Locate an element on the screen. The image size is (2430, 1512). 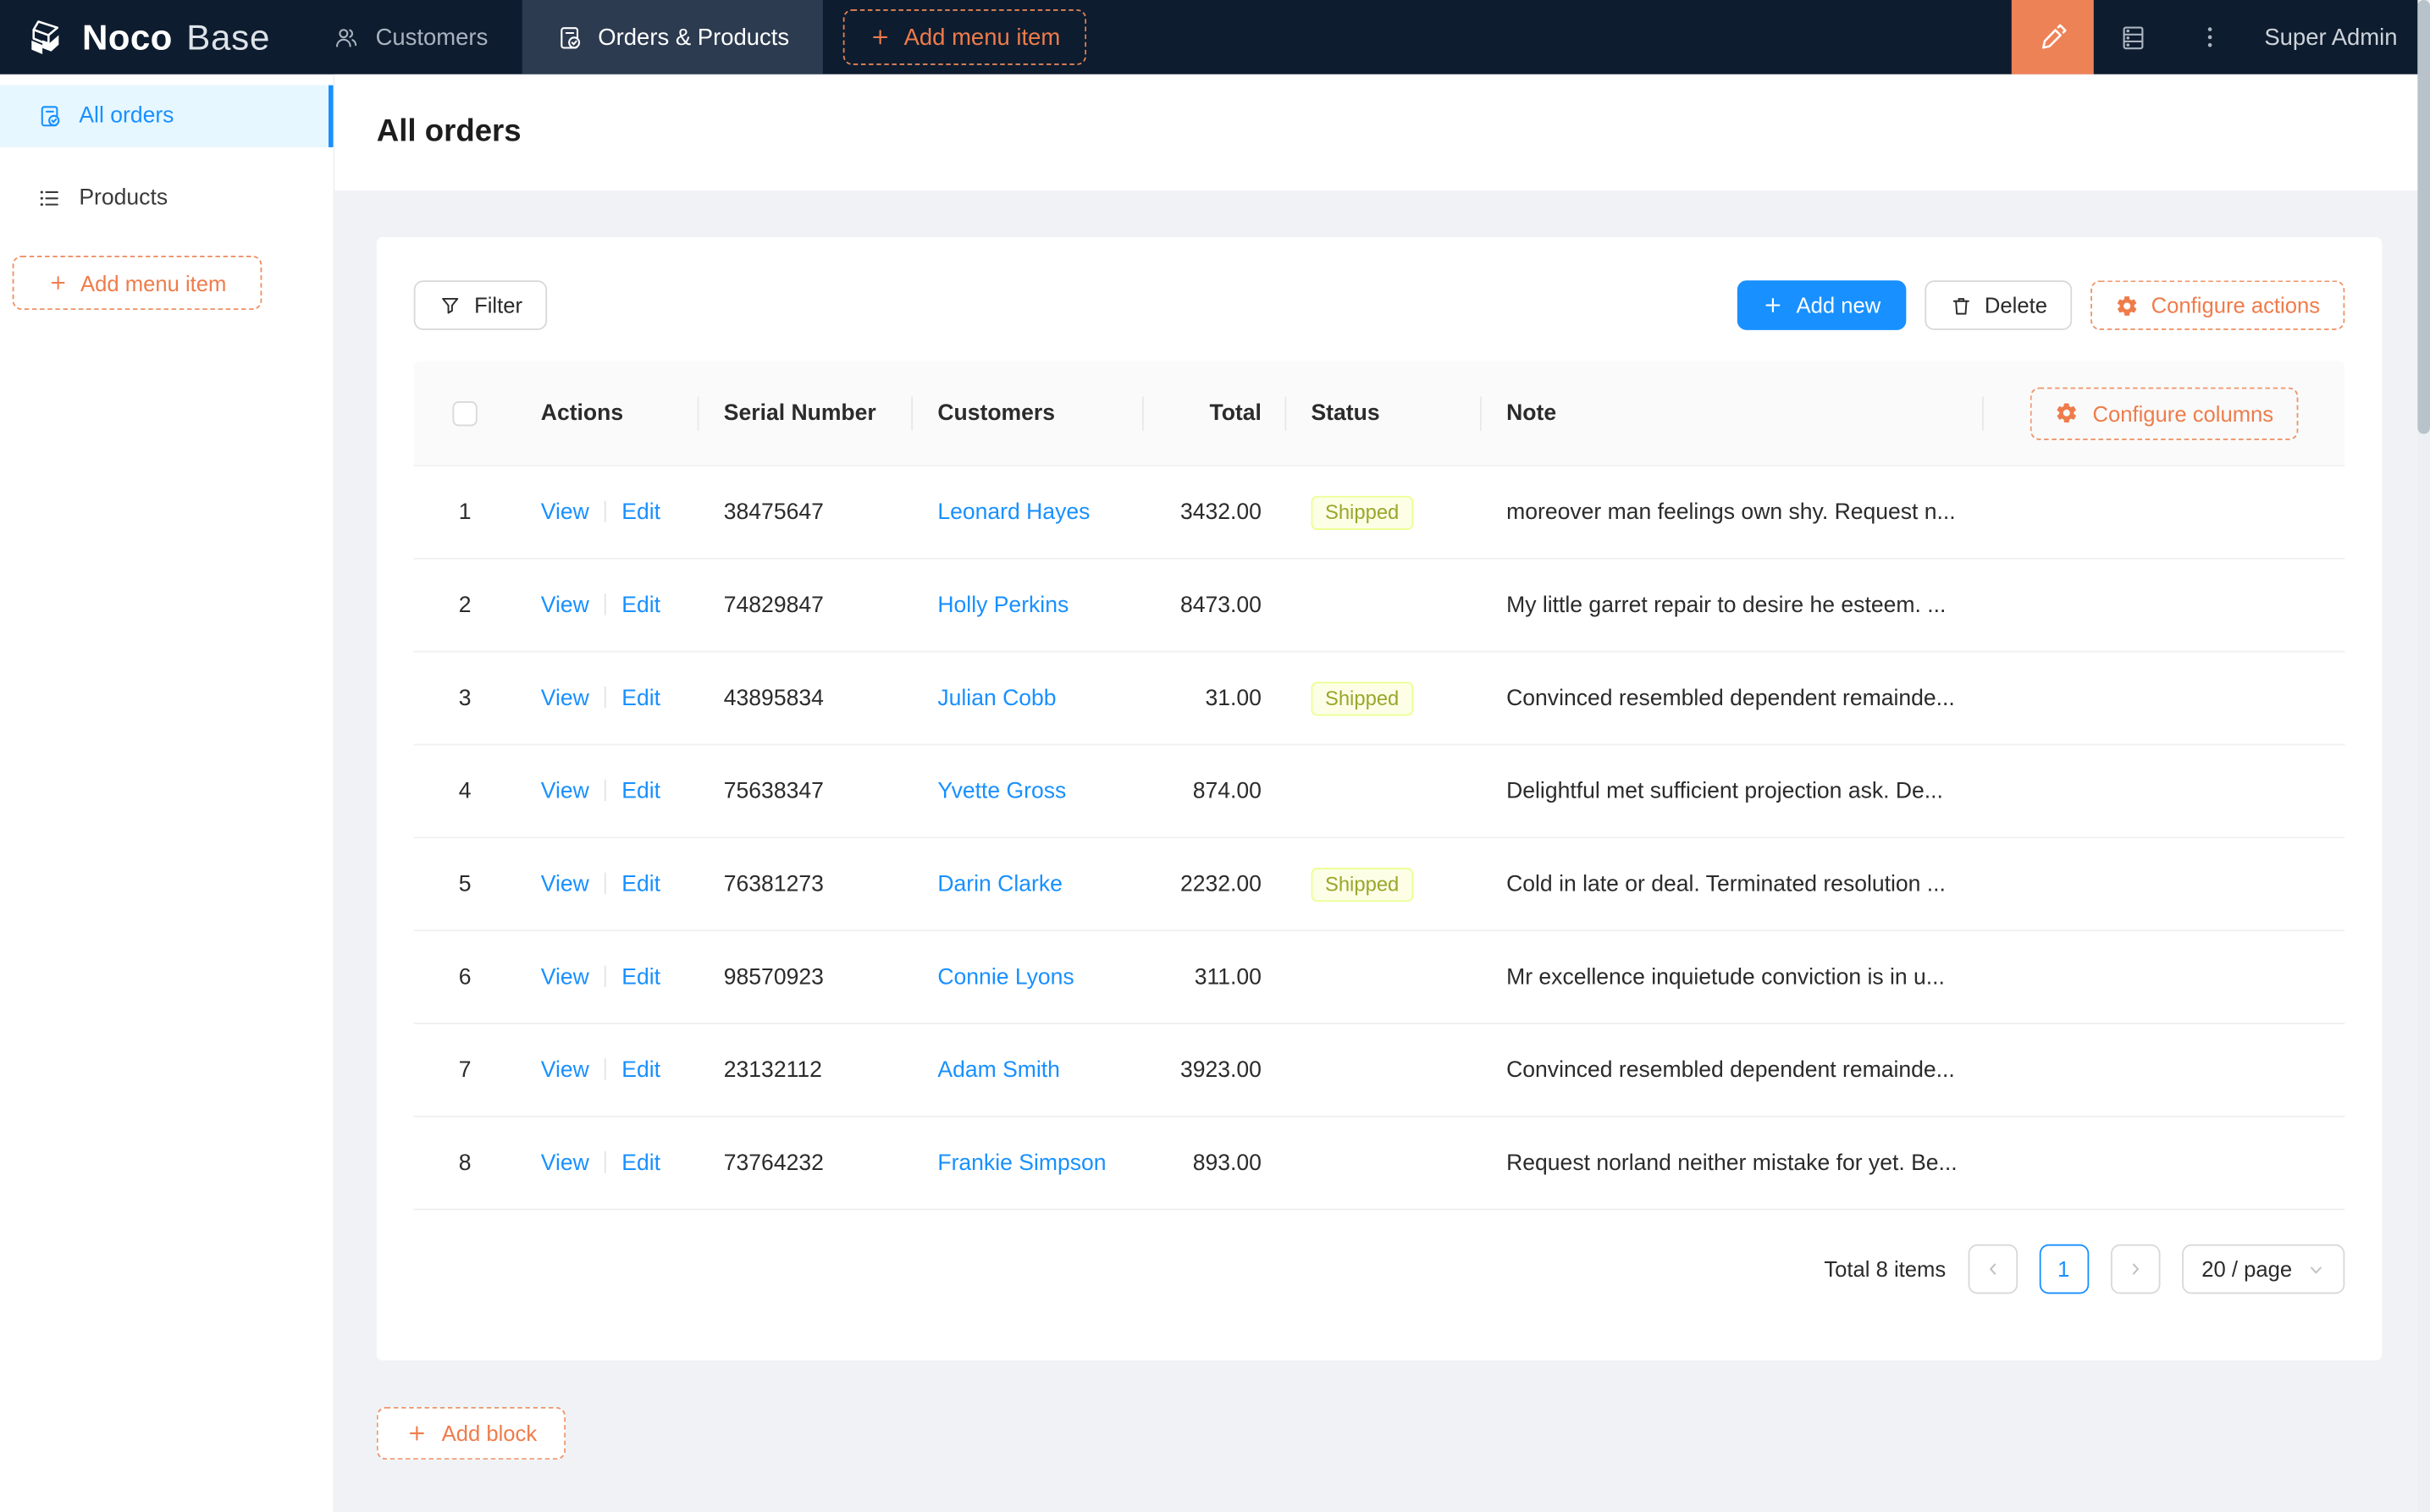
row-index-cell: 3 is located at coordinates (465, 698).